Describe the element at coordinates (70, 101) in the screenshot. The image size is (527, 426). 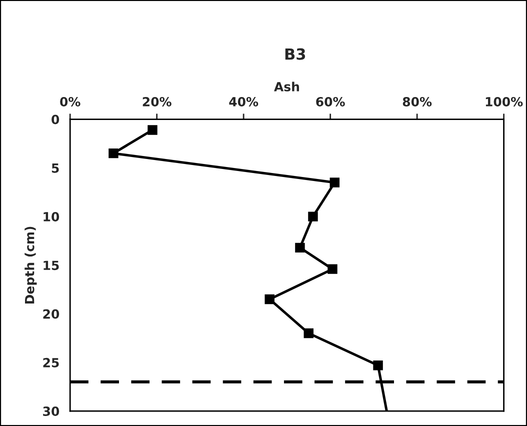
I see `x-tick-label: 0%` at that location.